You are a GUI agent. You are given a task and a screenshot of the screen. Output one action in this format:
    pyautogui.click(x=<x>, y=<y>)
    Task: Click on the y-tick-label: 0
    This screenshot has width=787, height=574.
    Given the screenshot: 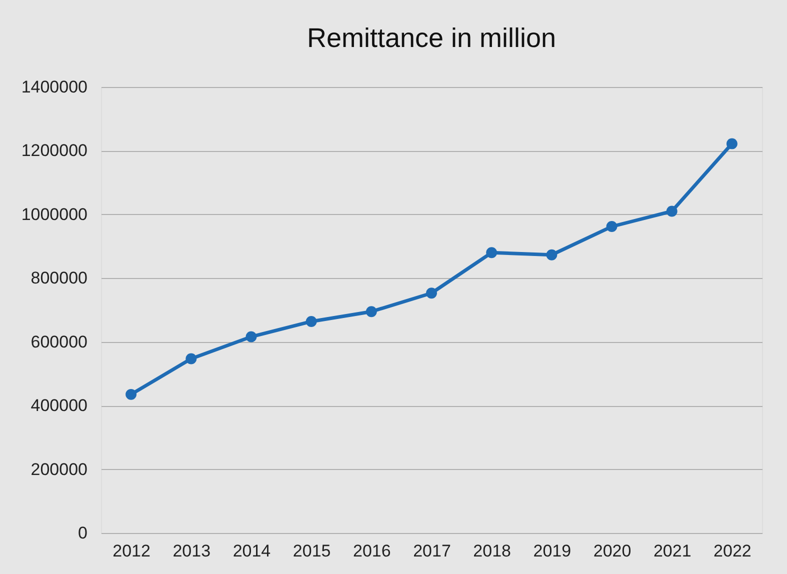 What is the action you would take?
    pyautogui.click(x=83, y=533)
    